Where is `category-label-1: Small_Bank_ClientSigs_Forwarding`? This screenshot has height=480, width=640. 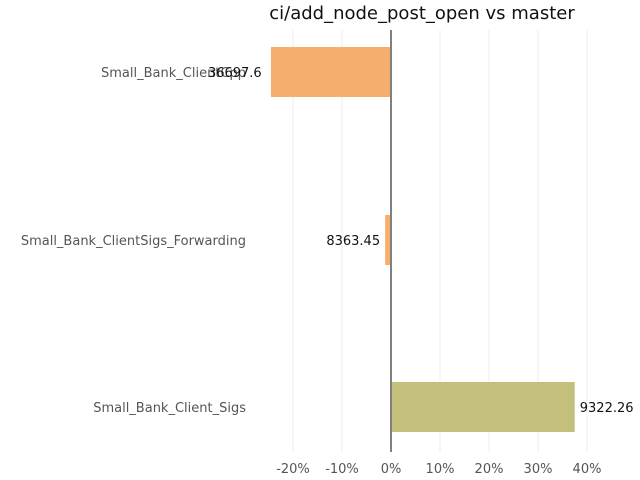 category-label-1: Small_Bank_ClientSigs_Forwarding is located at coordinates (133, 241).